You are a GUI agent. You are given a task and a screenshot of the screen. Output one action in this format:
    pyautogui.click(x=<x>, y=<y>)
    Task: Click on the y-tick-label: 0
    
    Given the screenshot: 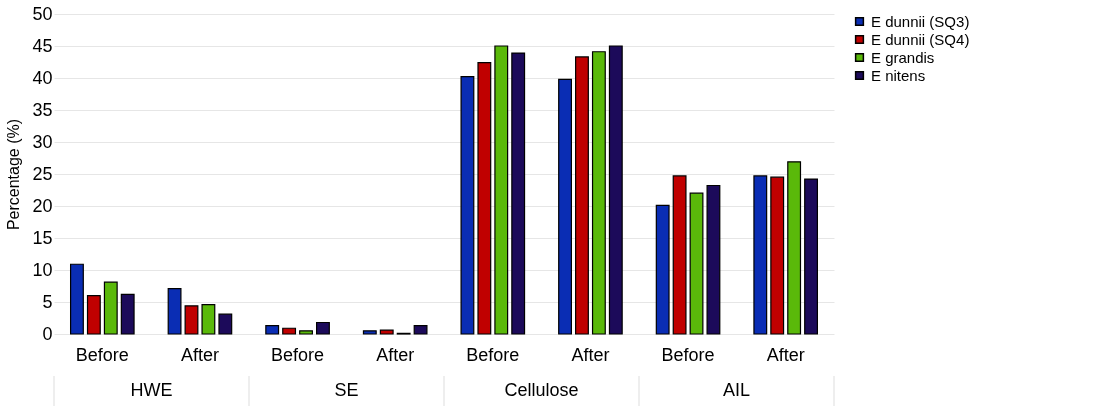 What is the action you would take?
    pyautogui.click(x=47, y=333)
    